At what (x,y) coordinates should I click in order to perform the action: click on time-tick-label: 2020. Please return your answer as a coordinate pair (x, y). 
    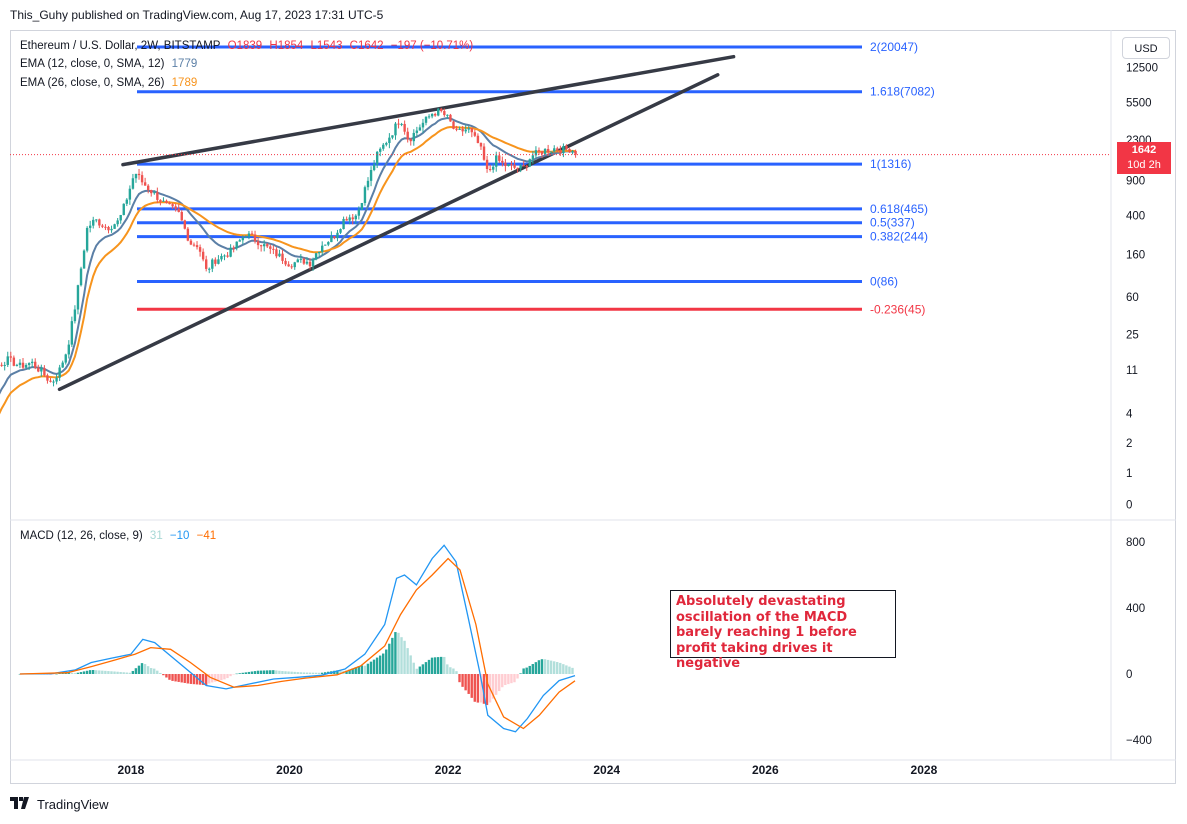
    Looking at the image, I should click on (289, 770).